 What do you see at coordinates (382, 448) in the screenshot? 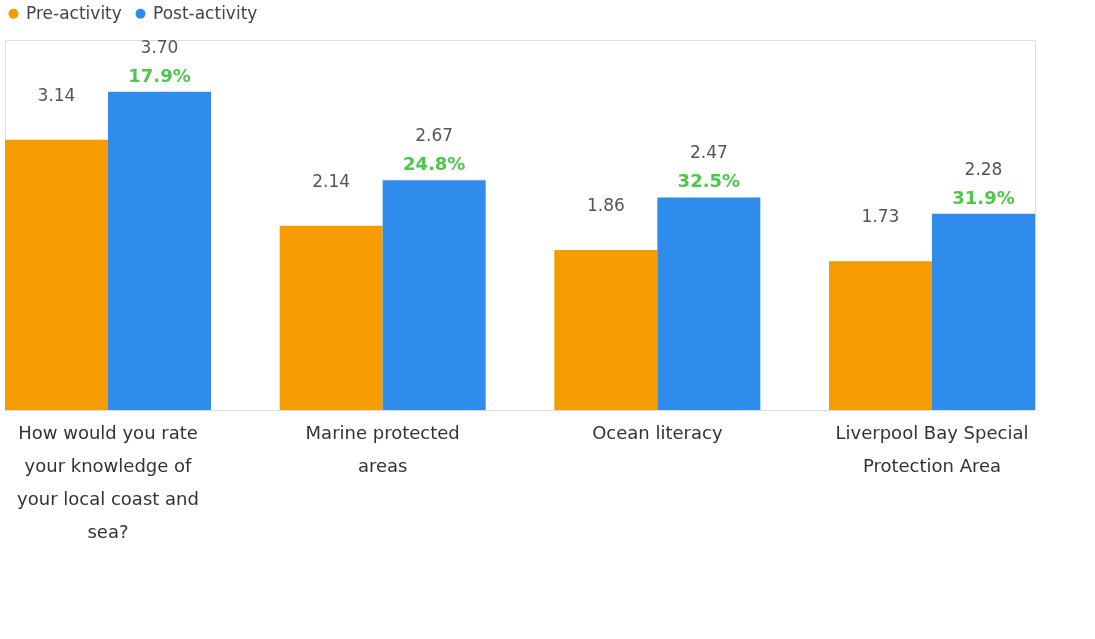
I see `x-tick-label: Marine protected areas` at bounding box center [382, 448].